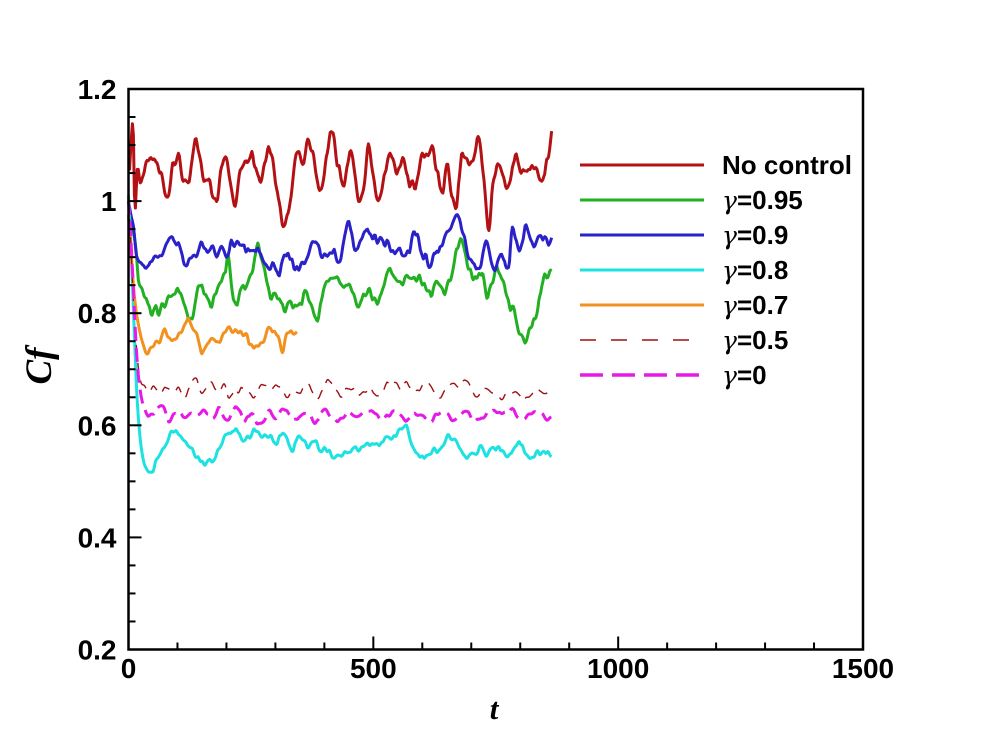 Image resolution: width=982 pixels, height=731 pixels. What do you see at coordinates (39, 364) in the screenshot?
I see `y-axis-title: Cf` at bounding box center [39, 364].